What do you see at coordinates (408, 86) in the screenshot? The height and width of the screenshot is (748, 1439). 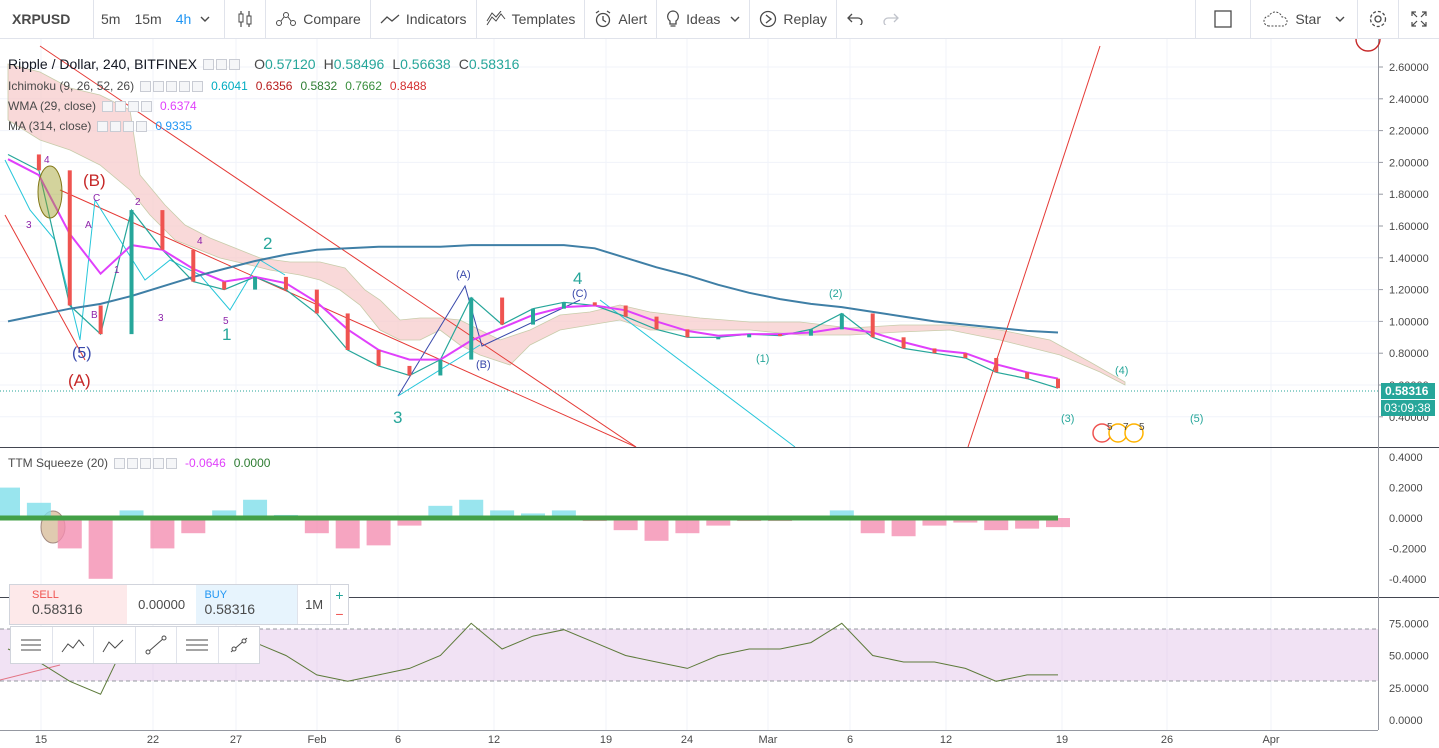 I see `ichimoku-value: 0.8488` at bounding box center [408, 86].